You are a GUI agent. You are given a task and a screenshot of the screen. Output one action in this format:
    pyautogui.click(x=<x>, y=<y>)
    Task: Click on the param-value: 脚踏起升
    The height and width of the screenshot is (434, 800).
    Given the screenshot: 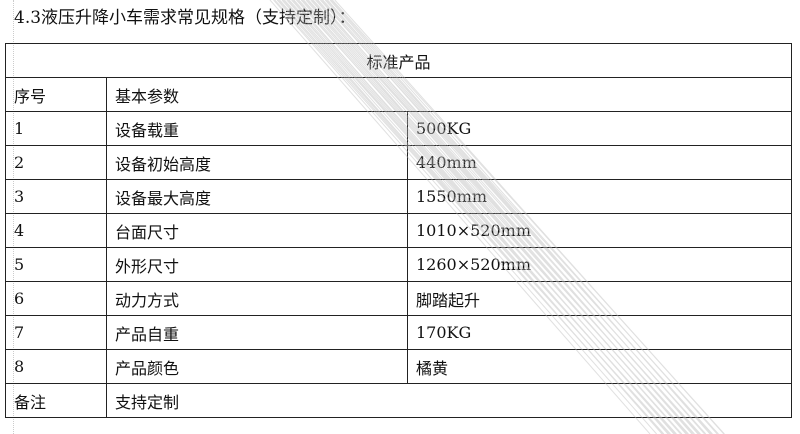 What is the action you would take?
    pyautogui.click(x=599, y=298)
    